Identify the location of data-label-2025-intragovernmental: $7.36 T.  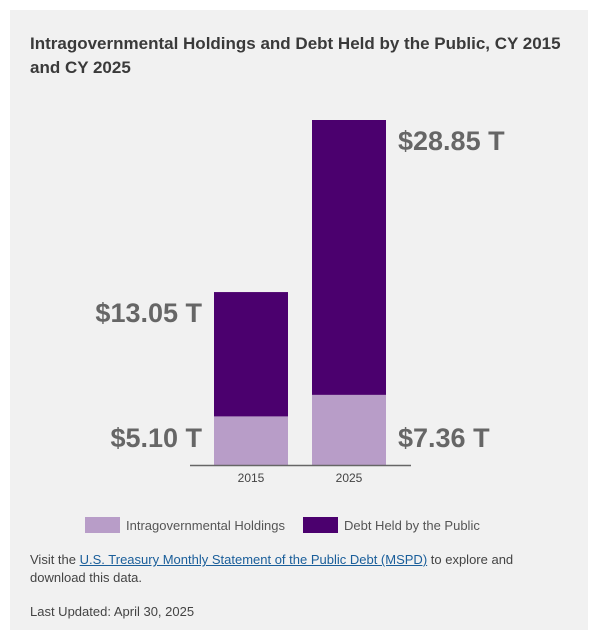
(444, 438).